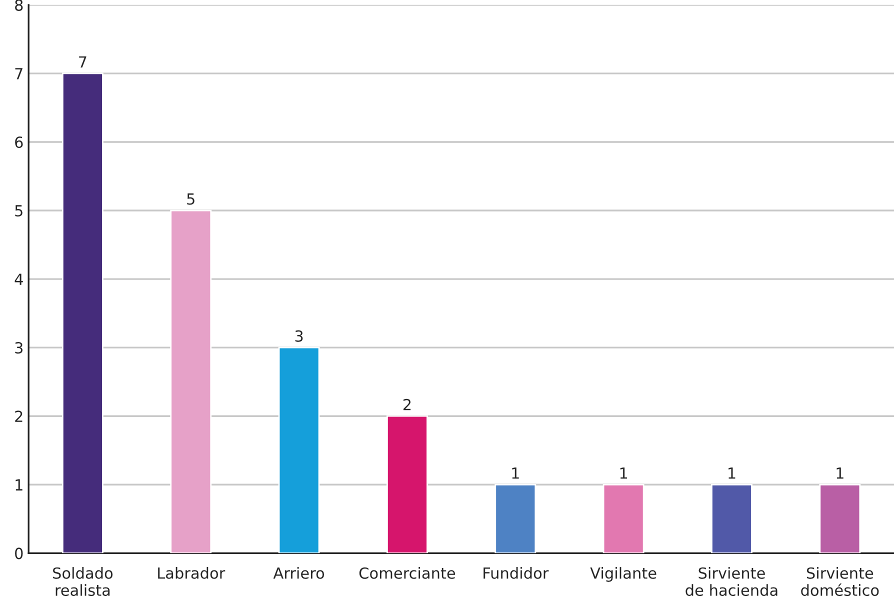 The width and height of the screenshot is (894, 616). What do you see at coordinates (190, 199) in the screenshot?
I see `data-label: 5` at bounding box center [190, 199].